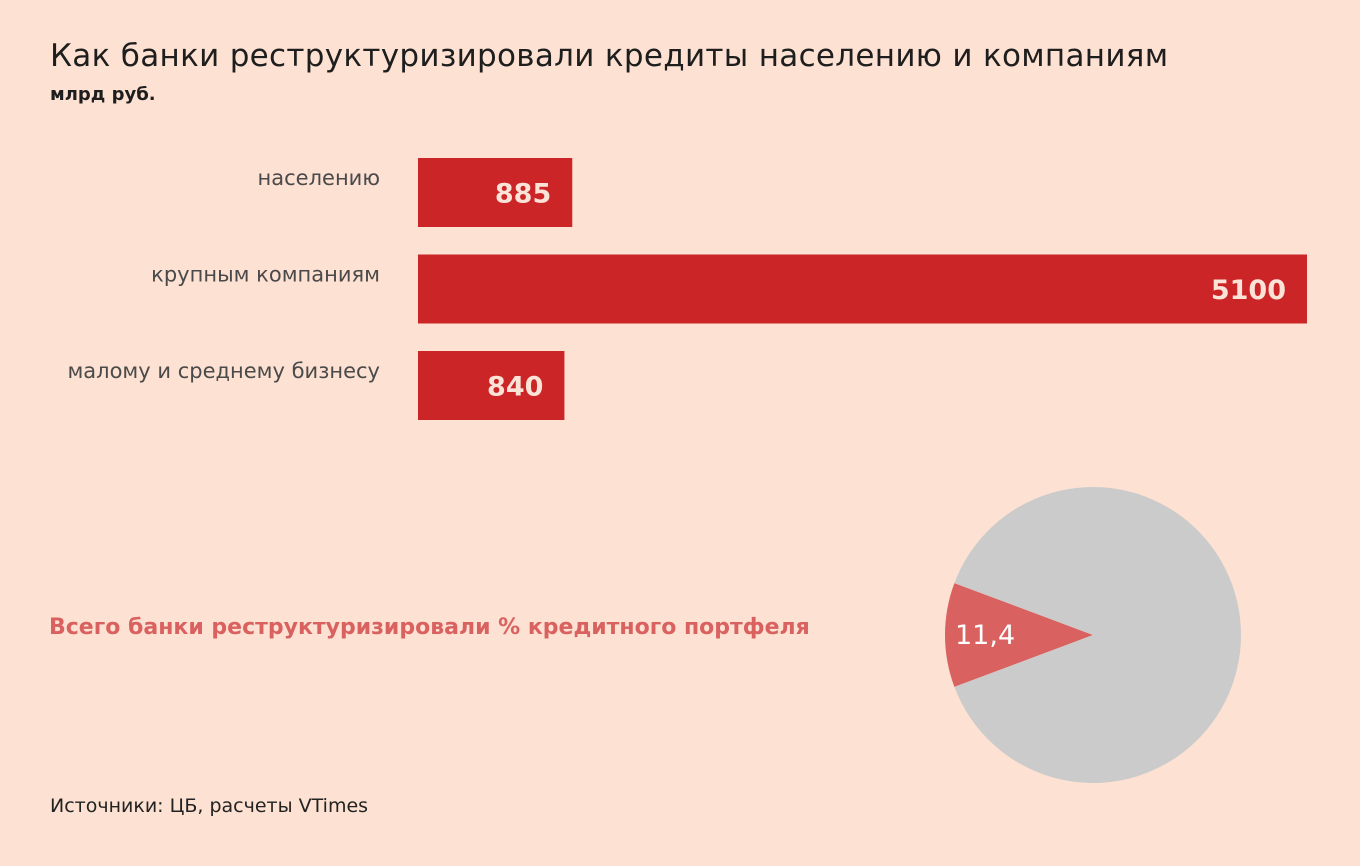 This screenshot has width=1360, height=866. I want to click on source-note: Источники: ЦБ, расчеты VTimes, so click(209, 806).